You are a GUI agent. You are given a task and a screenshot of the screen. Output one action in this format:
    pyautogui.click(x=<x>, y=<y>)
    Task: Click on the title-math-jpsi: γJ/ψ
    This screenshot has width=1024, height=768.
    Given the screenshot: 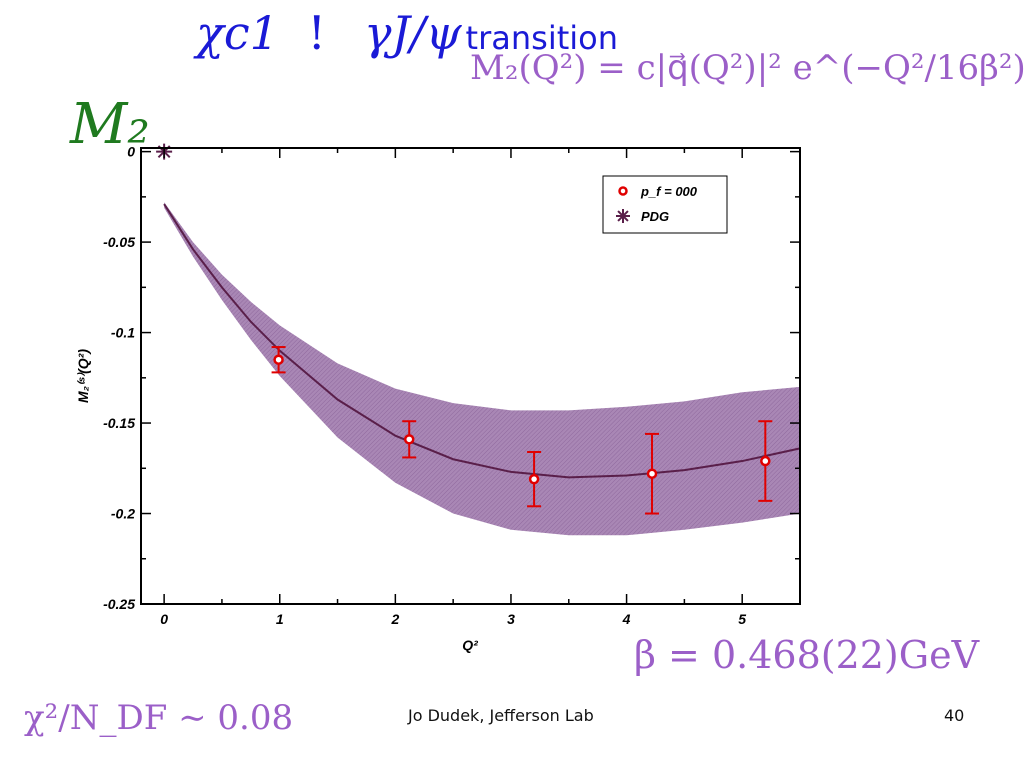 What is the action you would take?
    pyautogui.click(x=413, y=33)
    